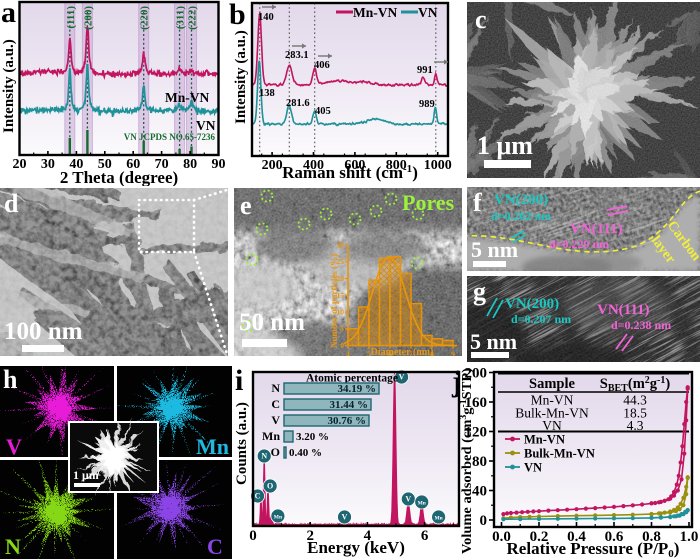 The width and height of the screenshot is (700, 559). I want to click on svg-text: 0.6, so click(614, 537).